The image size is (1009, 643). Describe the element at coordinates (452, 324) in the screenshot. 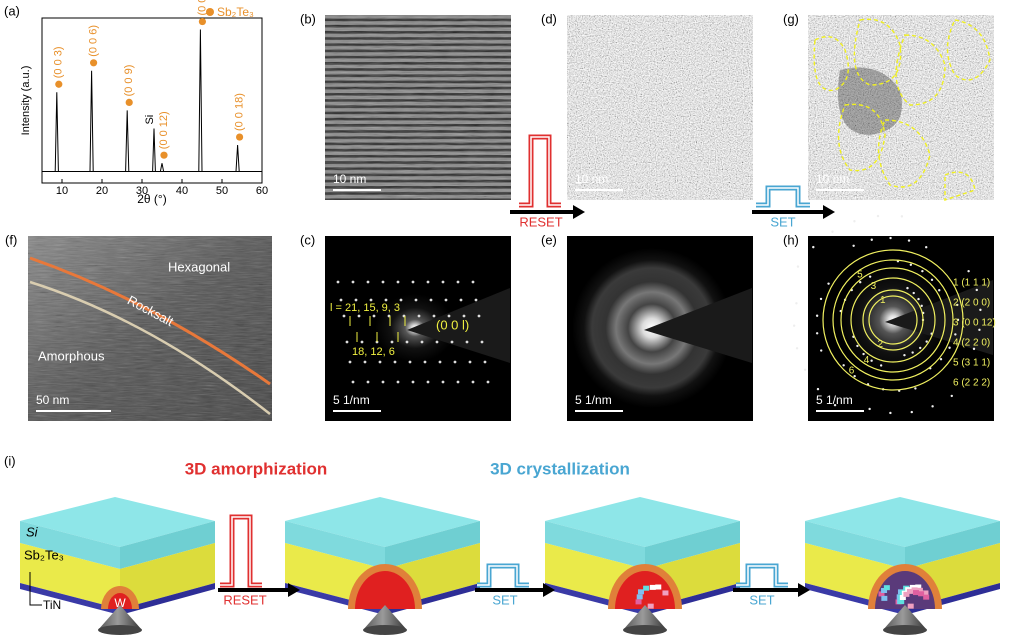

I see `zone-label: (0 0 l)` at that location.